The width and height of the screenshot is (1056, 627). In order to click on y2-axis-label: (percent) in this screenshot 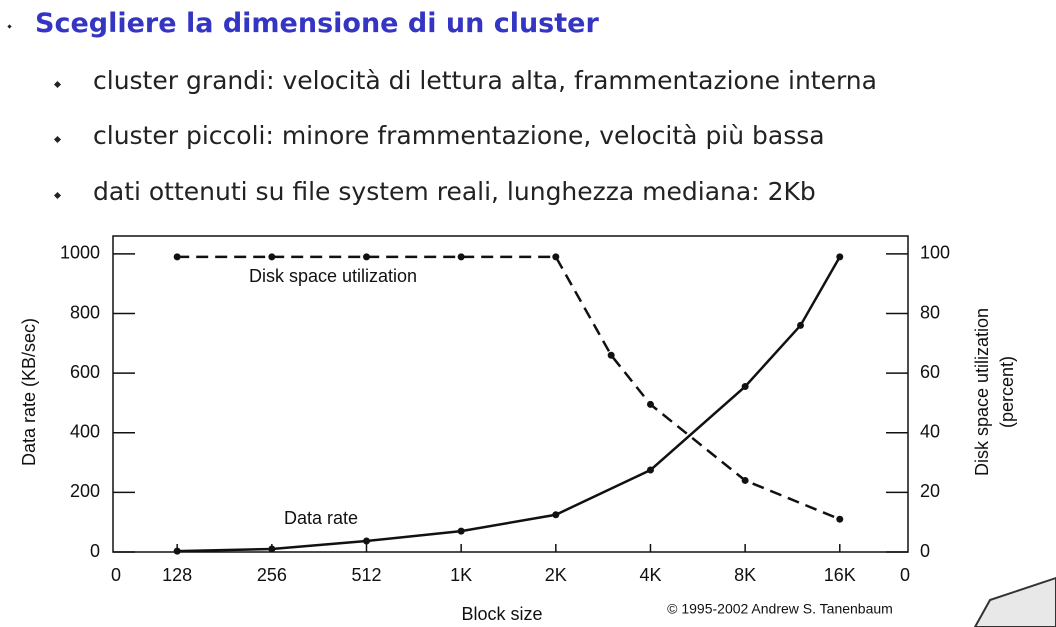, I will do `click(1007, 392)`.